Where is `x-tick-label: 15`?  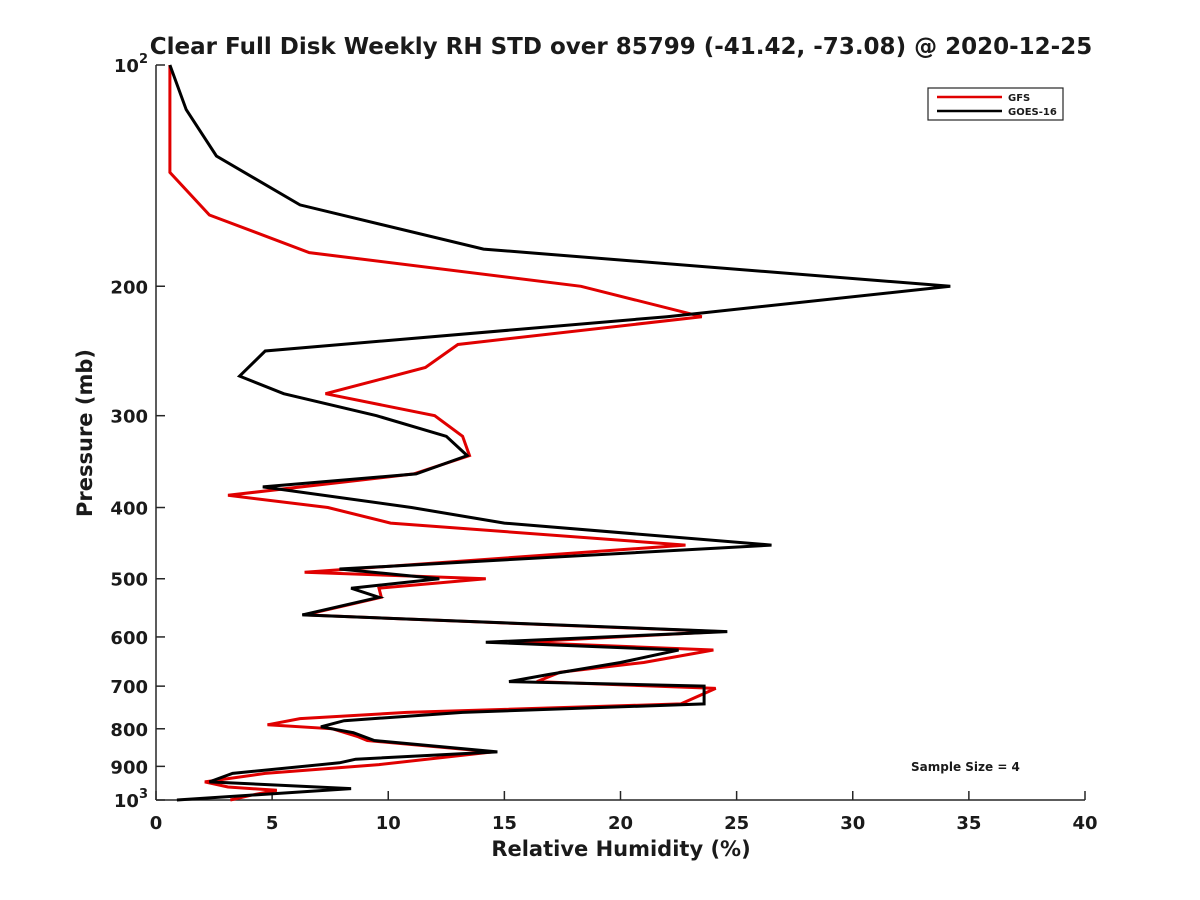
x-tick-label: 15 is located at coordinates (504, 823).